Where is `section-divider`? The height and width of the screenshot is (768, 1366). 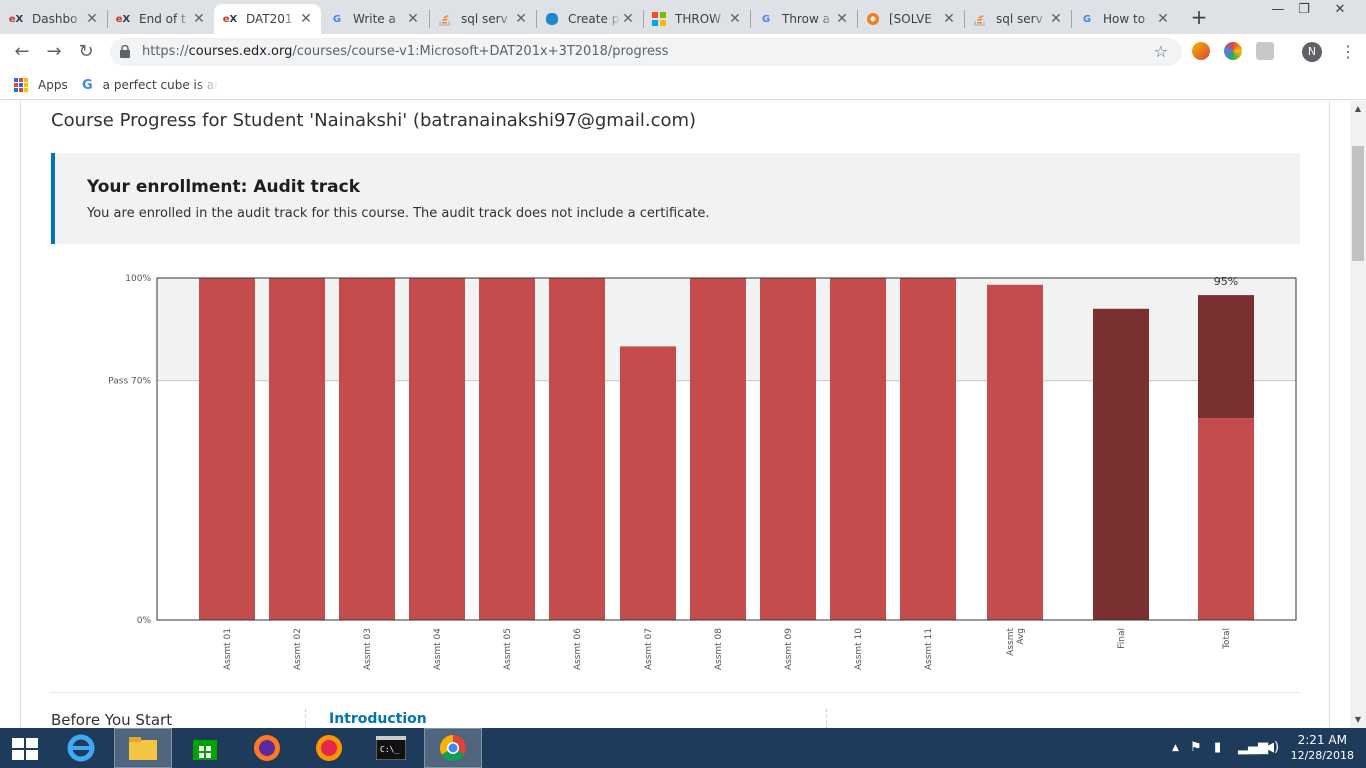 section-divider is located at coordinates (675, 692).